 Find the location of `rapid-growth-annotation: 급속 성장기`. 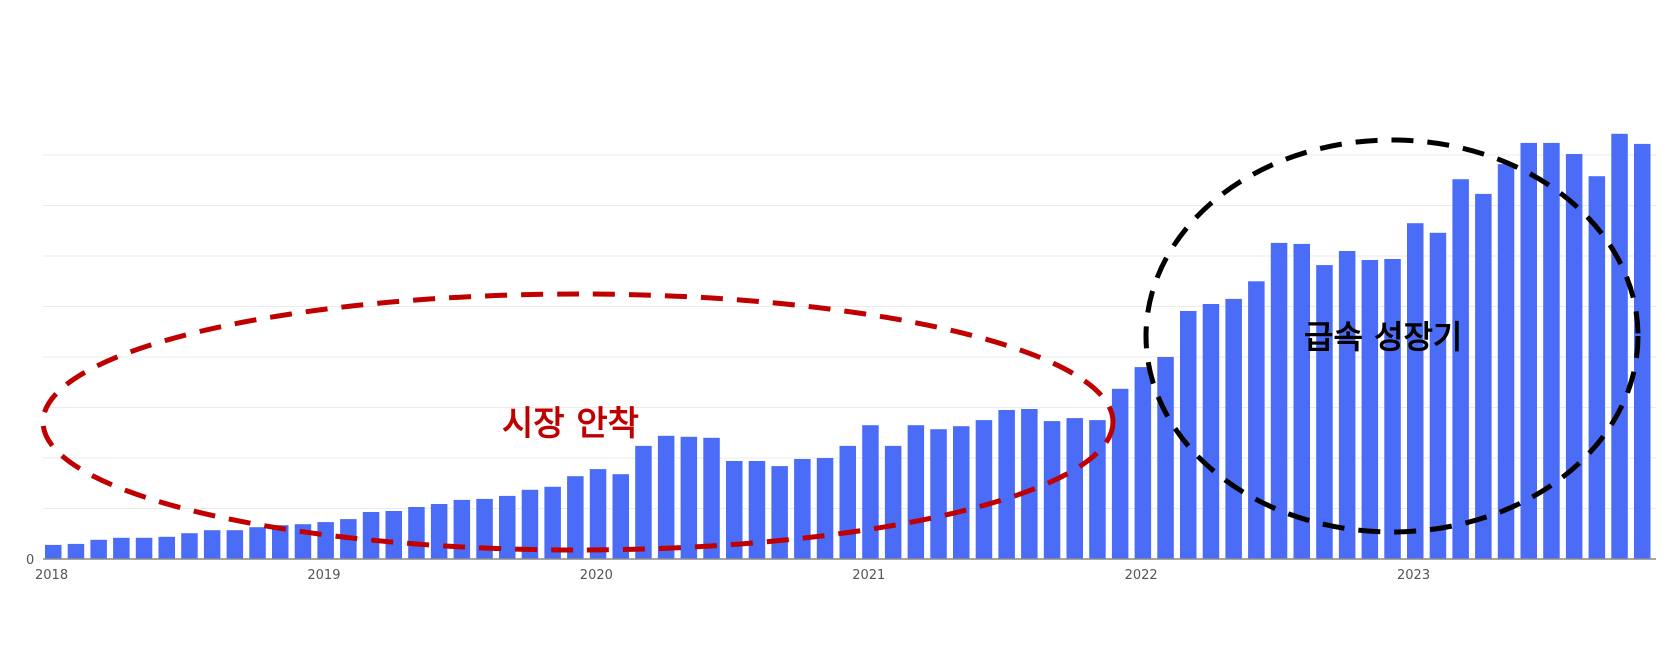

rapid-growth-annotation: 급속 성장기 is located at coordinates (1383, 337).